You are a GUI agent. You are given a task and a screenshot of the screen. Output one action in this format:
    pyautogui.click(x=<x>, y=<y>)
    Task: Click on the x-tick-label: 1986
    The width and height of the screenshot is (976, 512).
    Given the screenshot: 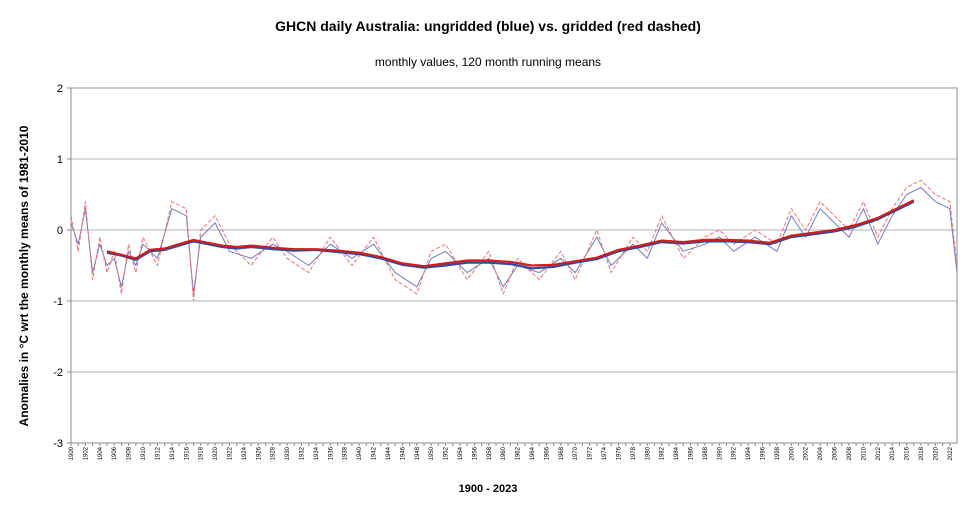 What is the action you would take?
    pyautogui.click(x=691, y=453)
    